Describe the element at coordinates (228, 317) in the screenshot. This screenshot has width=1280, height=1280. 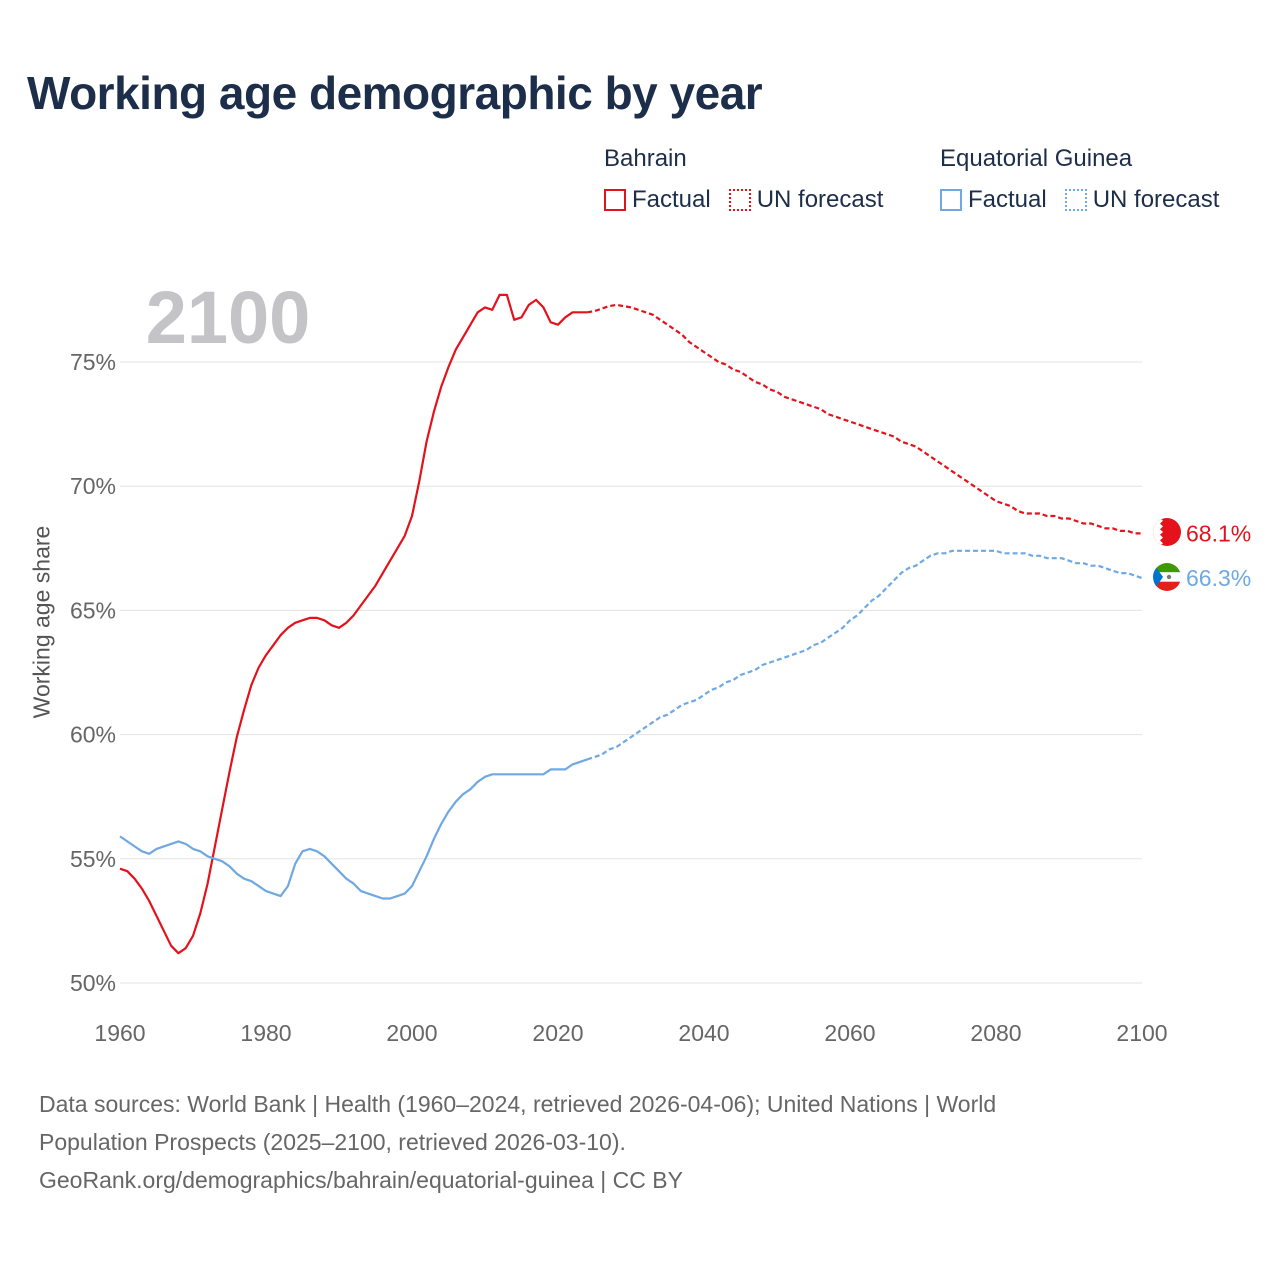
I see `year-watermark: 2100` at that location.